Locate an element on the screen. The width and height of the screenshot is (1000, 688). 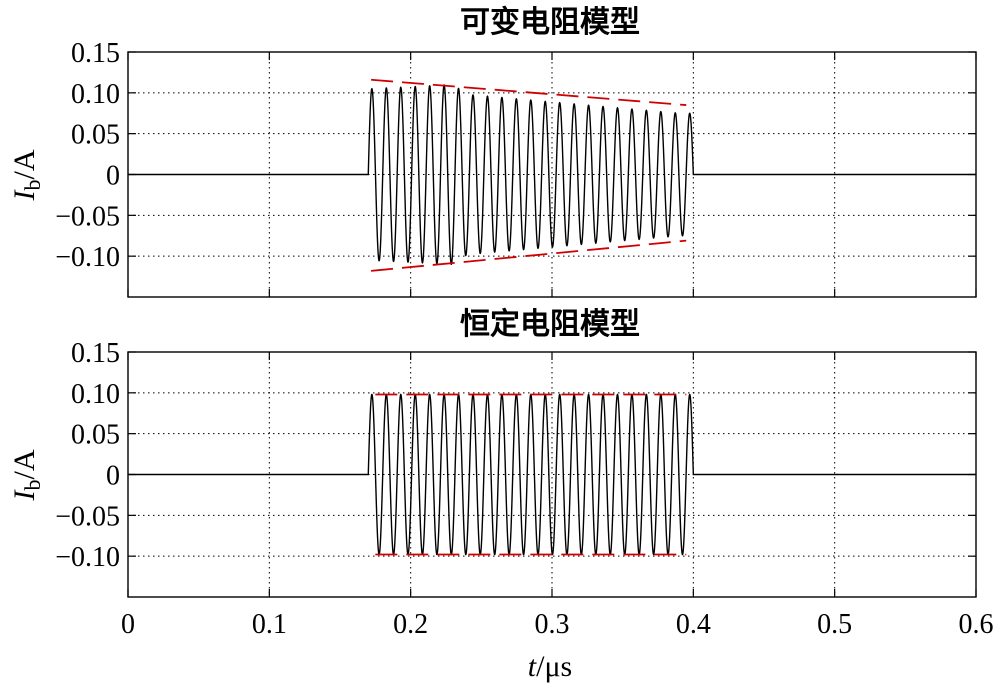
top-y-label-unit: /A is located at coordinates (24, 164).